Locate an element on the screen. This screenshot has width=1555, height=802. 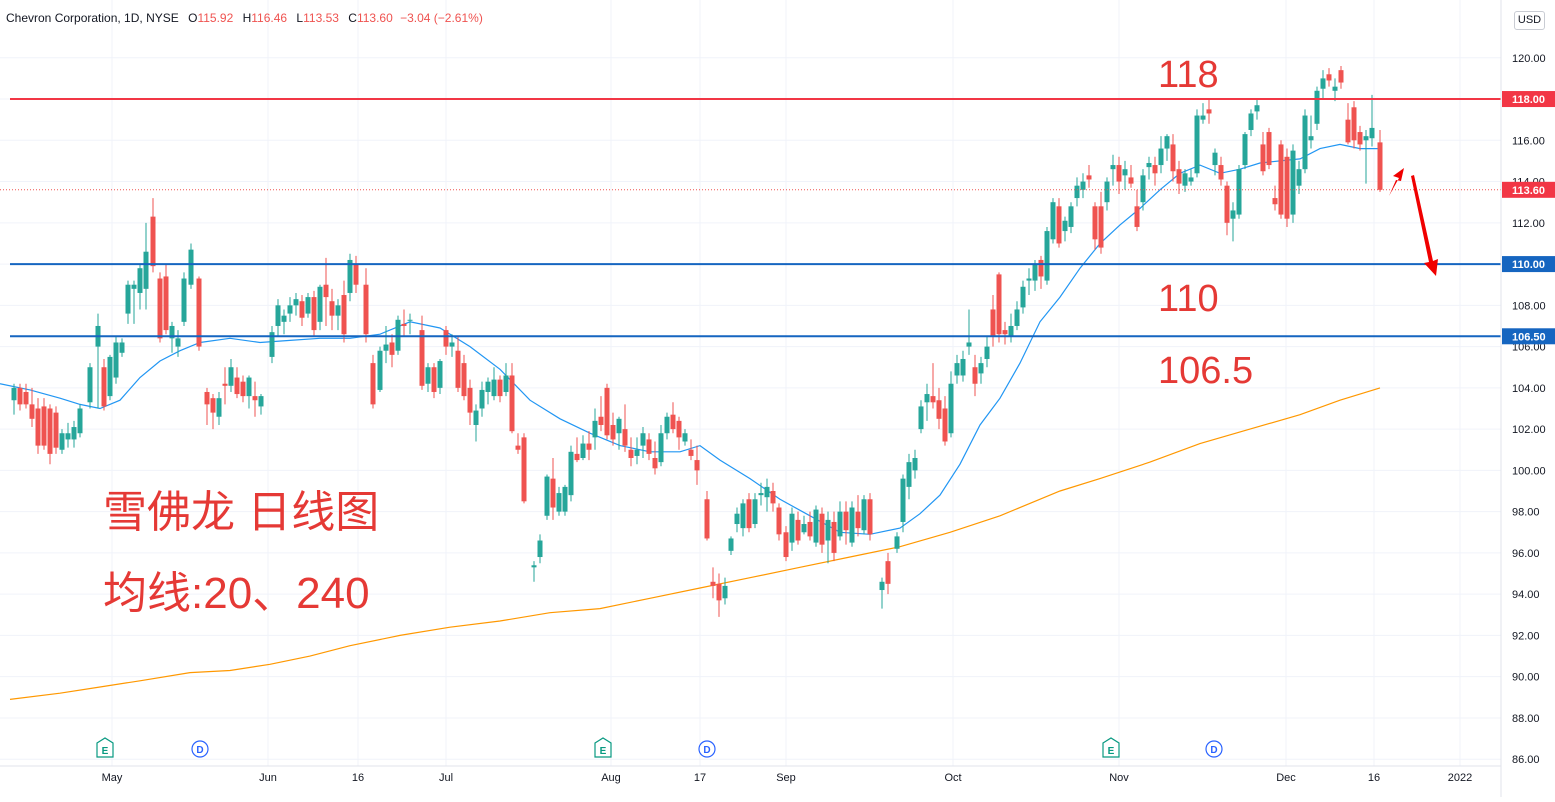
price-badge-label: 110.00 is located at coordinates (1528, 265).